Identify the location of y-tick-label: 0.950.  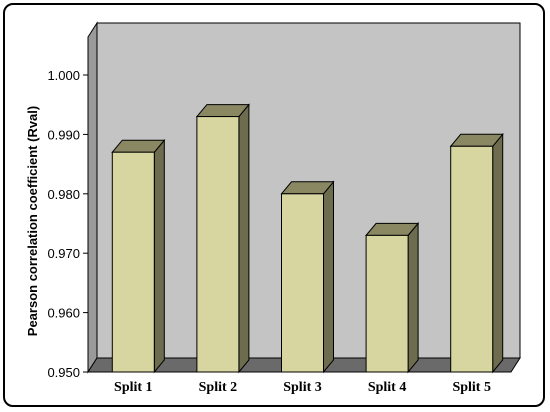
(63, 372).